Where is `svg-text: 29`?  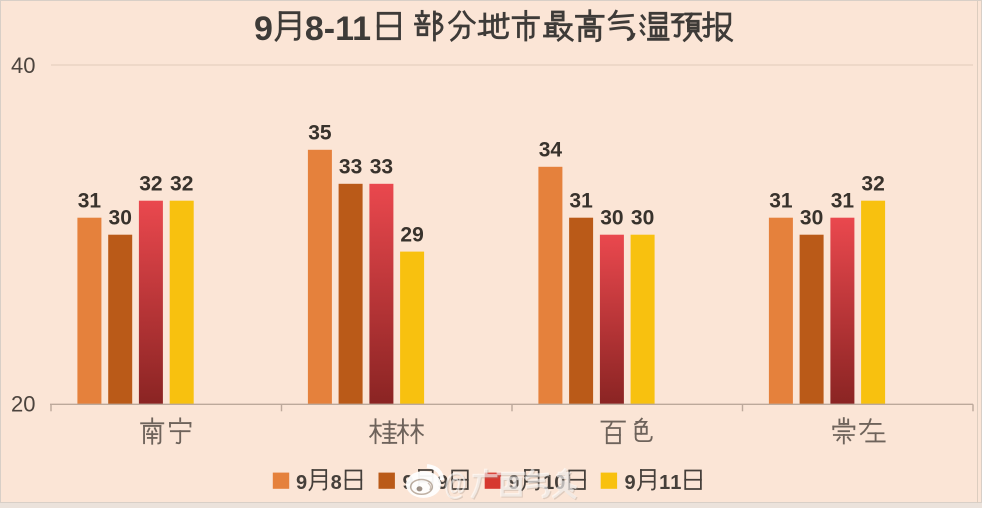 svg-text: 29 is located at coordinates (411, 234).